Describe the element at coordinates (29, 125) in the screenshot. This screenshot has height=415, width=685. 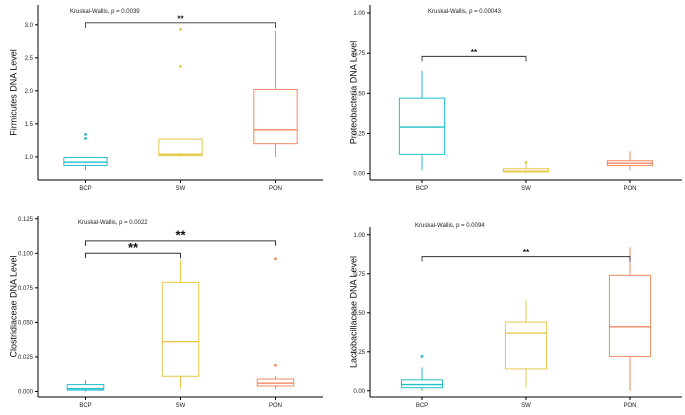
I see `y-tick-label: 1.5` at that location.